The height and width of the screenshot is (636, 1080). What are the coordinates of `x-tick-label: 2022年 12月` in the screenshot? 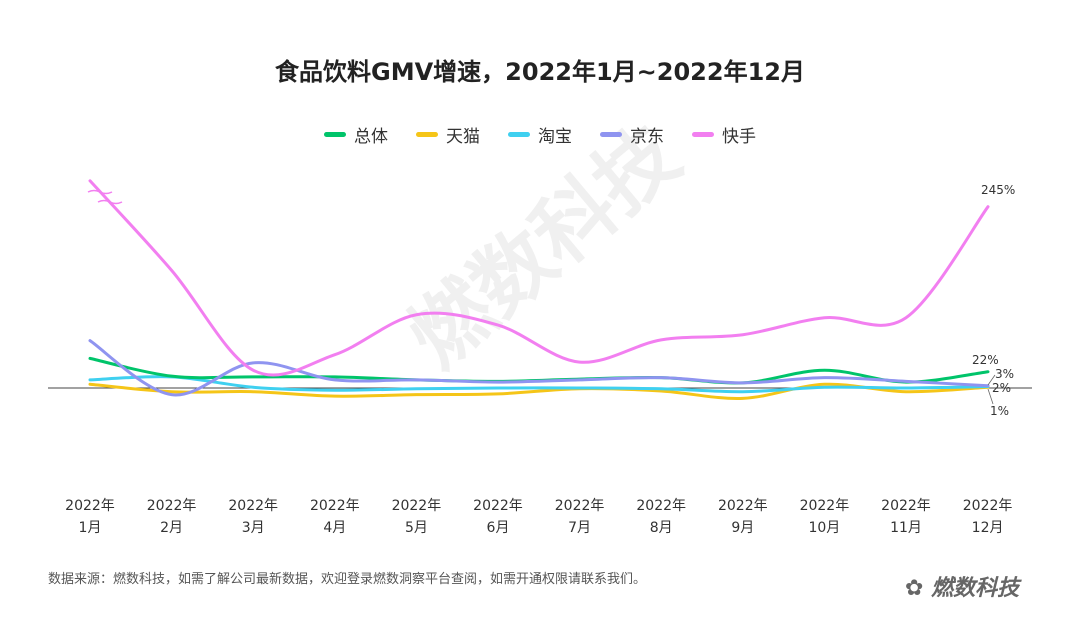 It's located at (988, 517).